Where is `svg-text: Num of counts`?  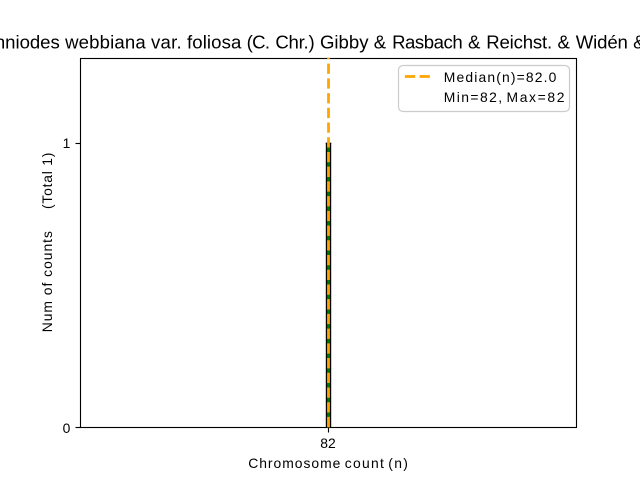
svg-text: Num of counts is located at coordinates (47, 281).